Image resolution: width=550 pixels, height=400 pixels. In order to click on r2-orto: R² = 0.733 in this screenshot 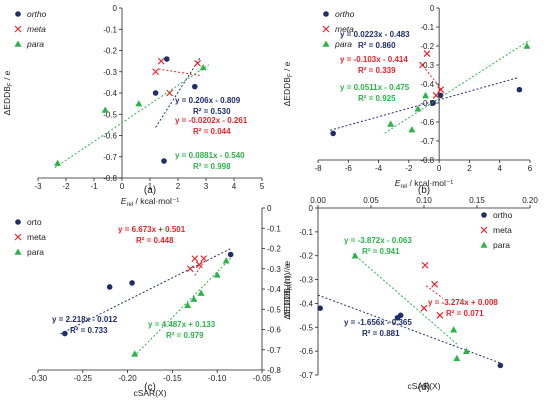, I will do `click(89, 330)`.